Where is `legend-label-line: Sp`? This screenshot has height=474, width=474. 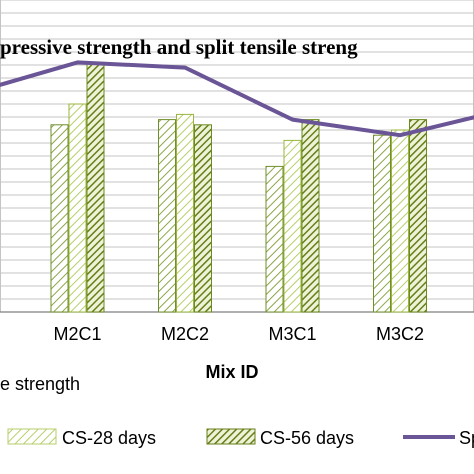 legend-label-line: Sp is located at coordinates (466, 438).